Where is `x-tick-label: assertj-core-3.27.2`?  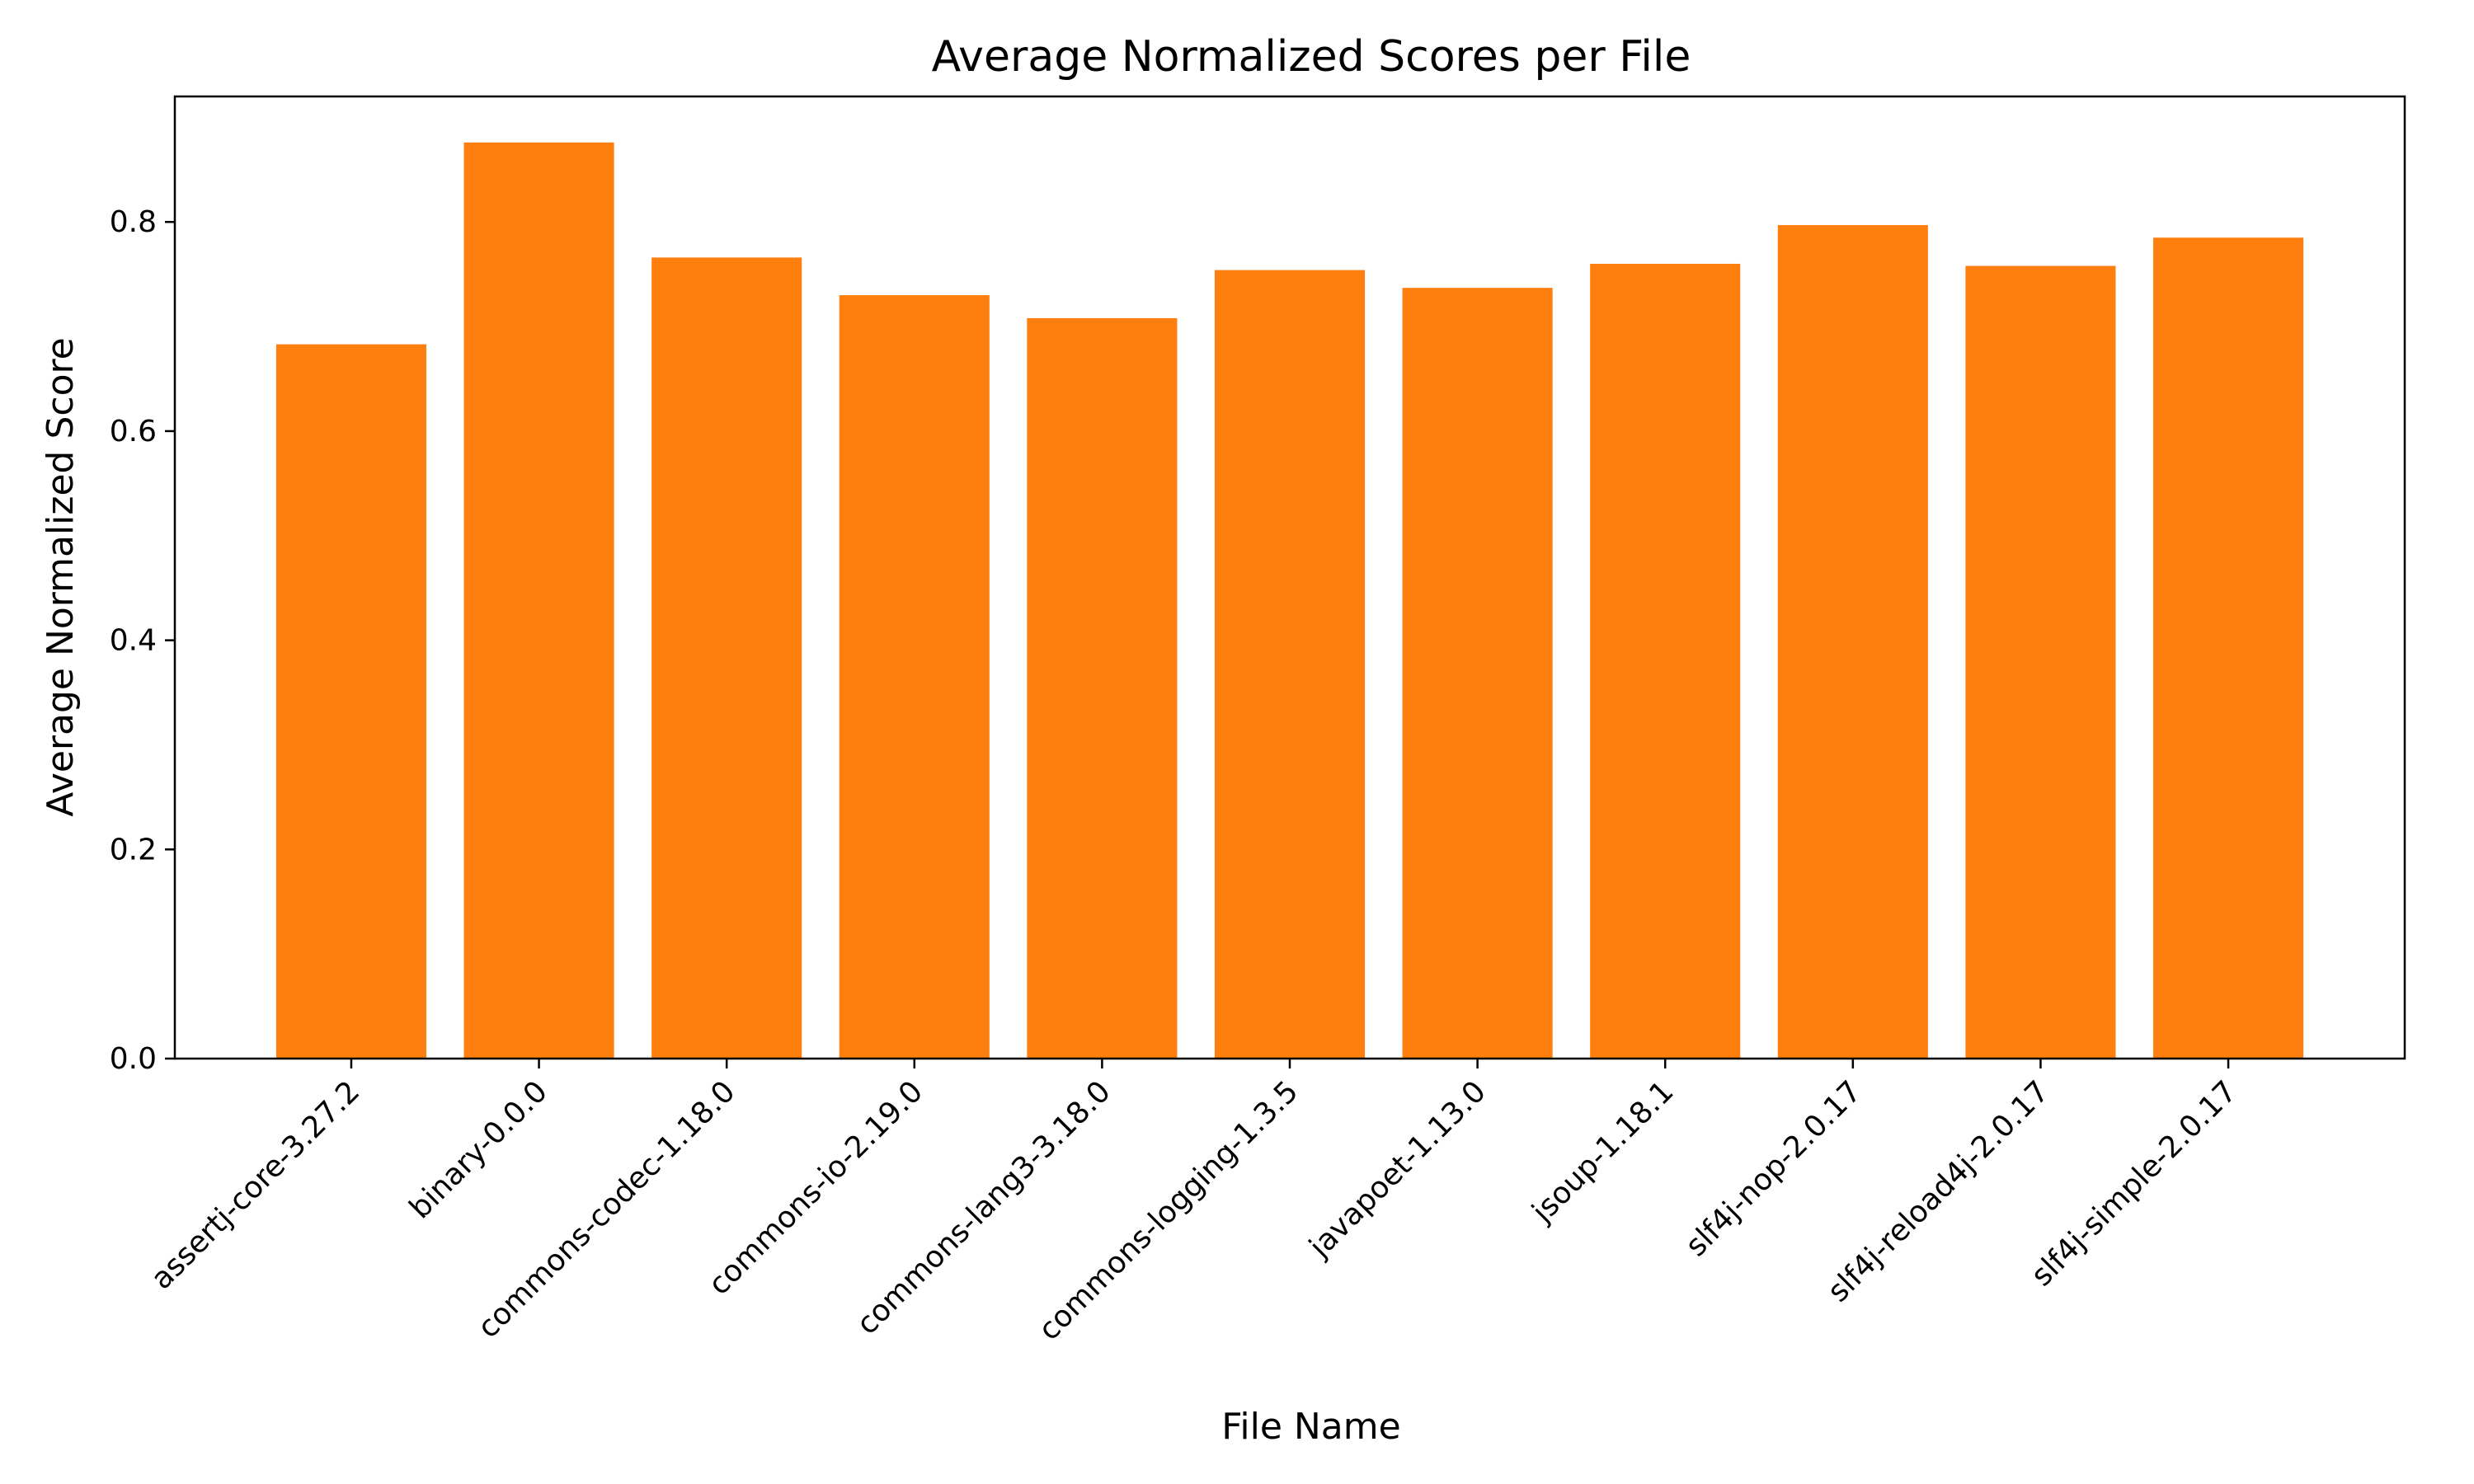
x-tick-label: assertj-core-3.27.2 is located at coordinates (256, 1185).